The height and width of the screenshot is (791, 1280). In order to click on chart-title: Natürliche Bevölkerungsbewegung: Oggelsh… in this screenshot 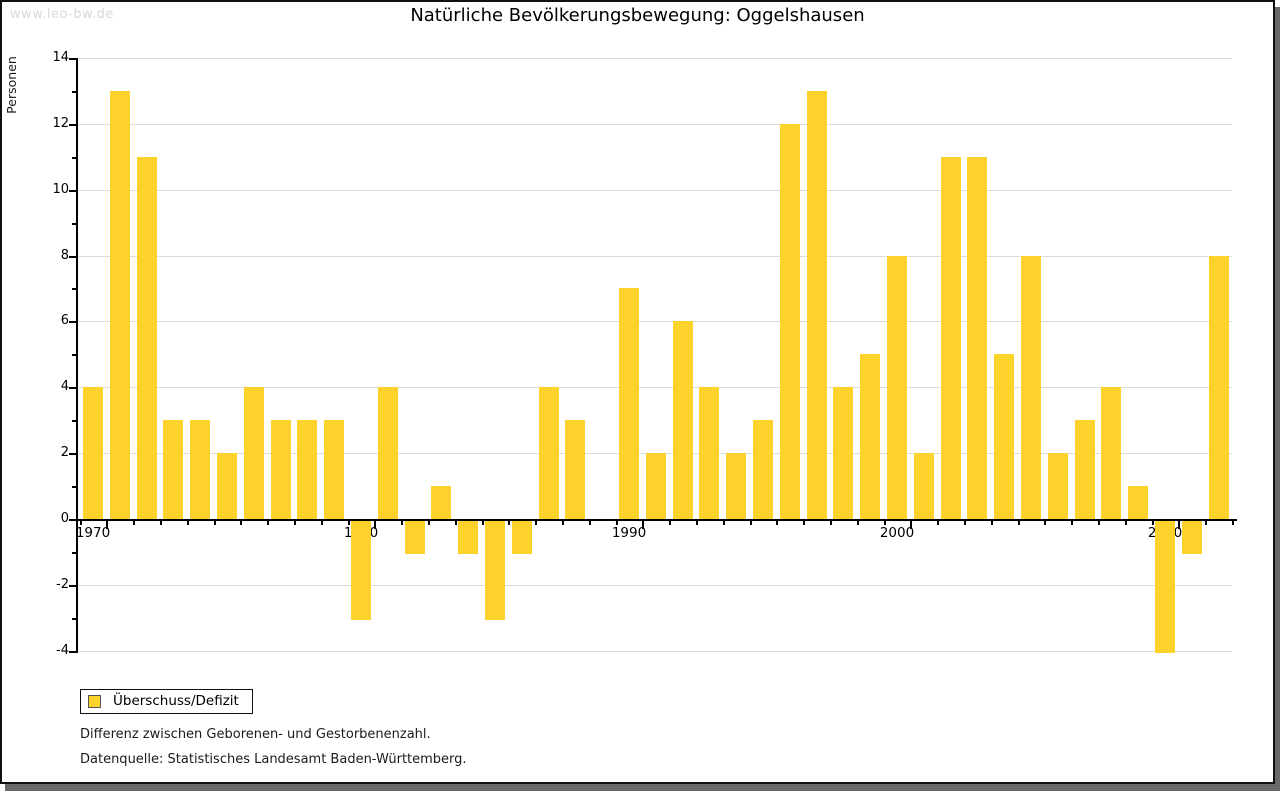, I will do `click(637, 15)`.